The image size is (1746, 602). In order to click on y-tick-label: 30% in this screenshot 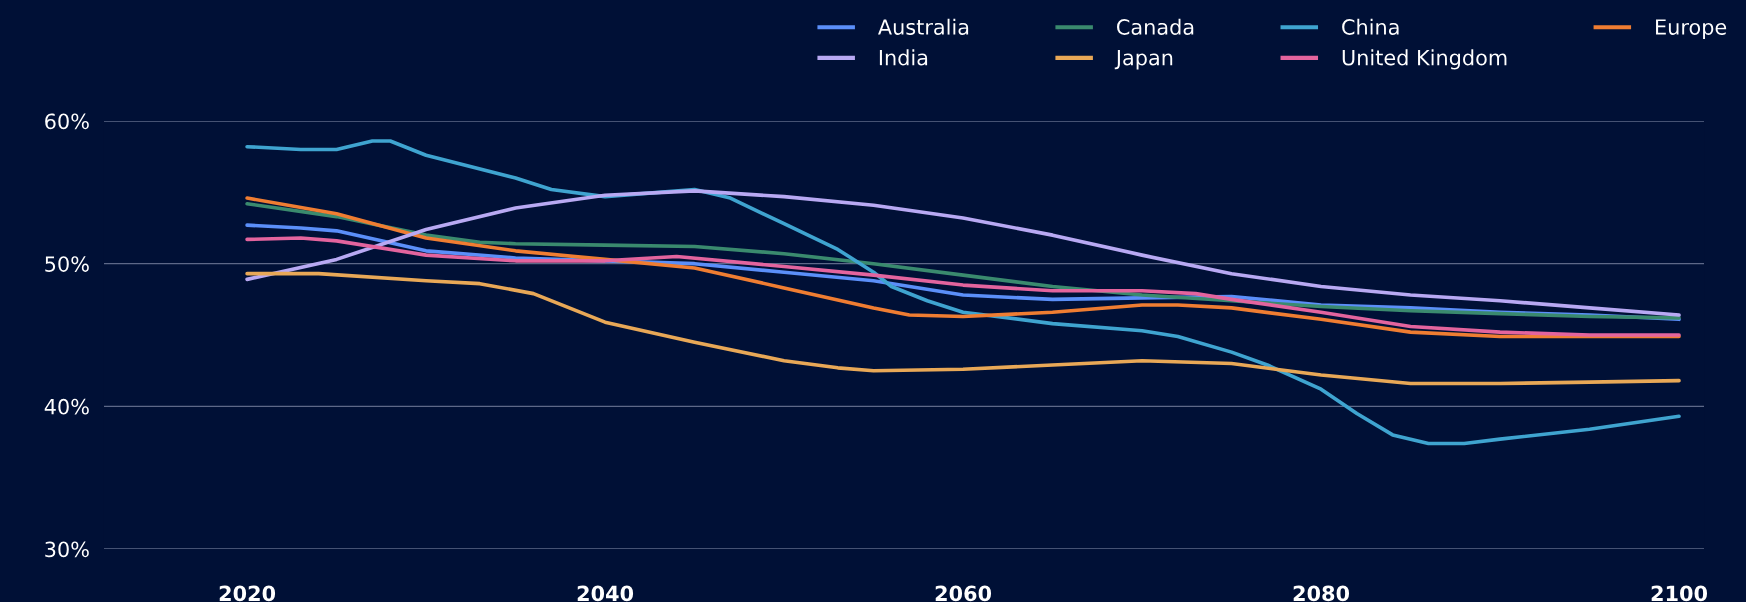, I will do `click(67, 549)`.